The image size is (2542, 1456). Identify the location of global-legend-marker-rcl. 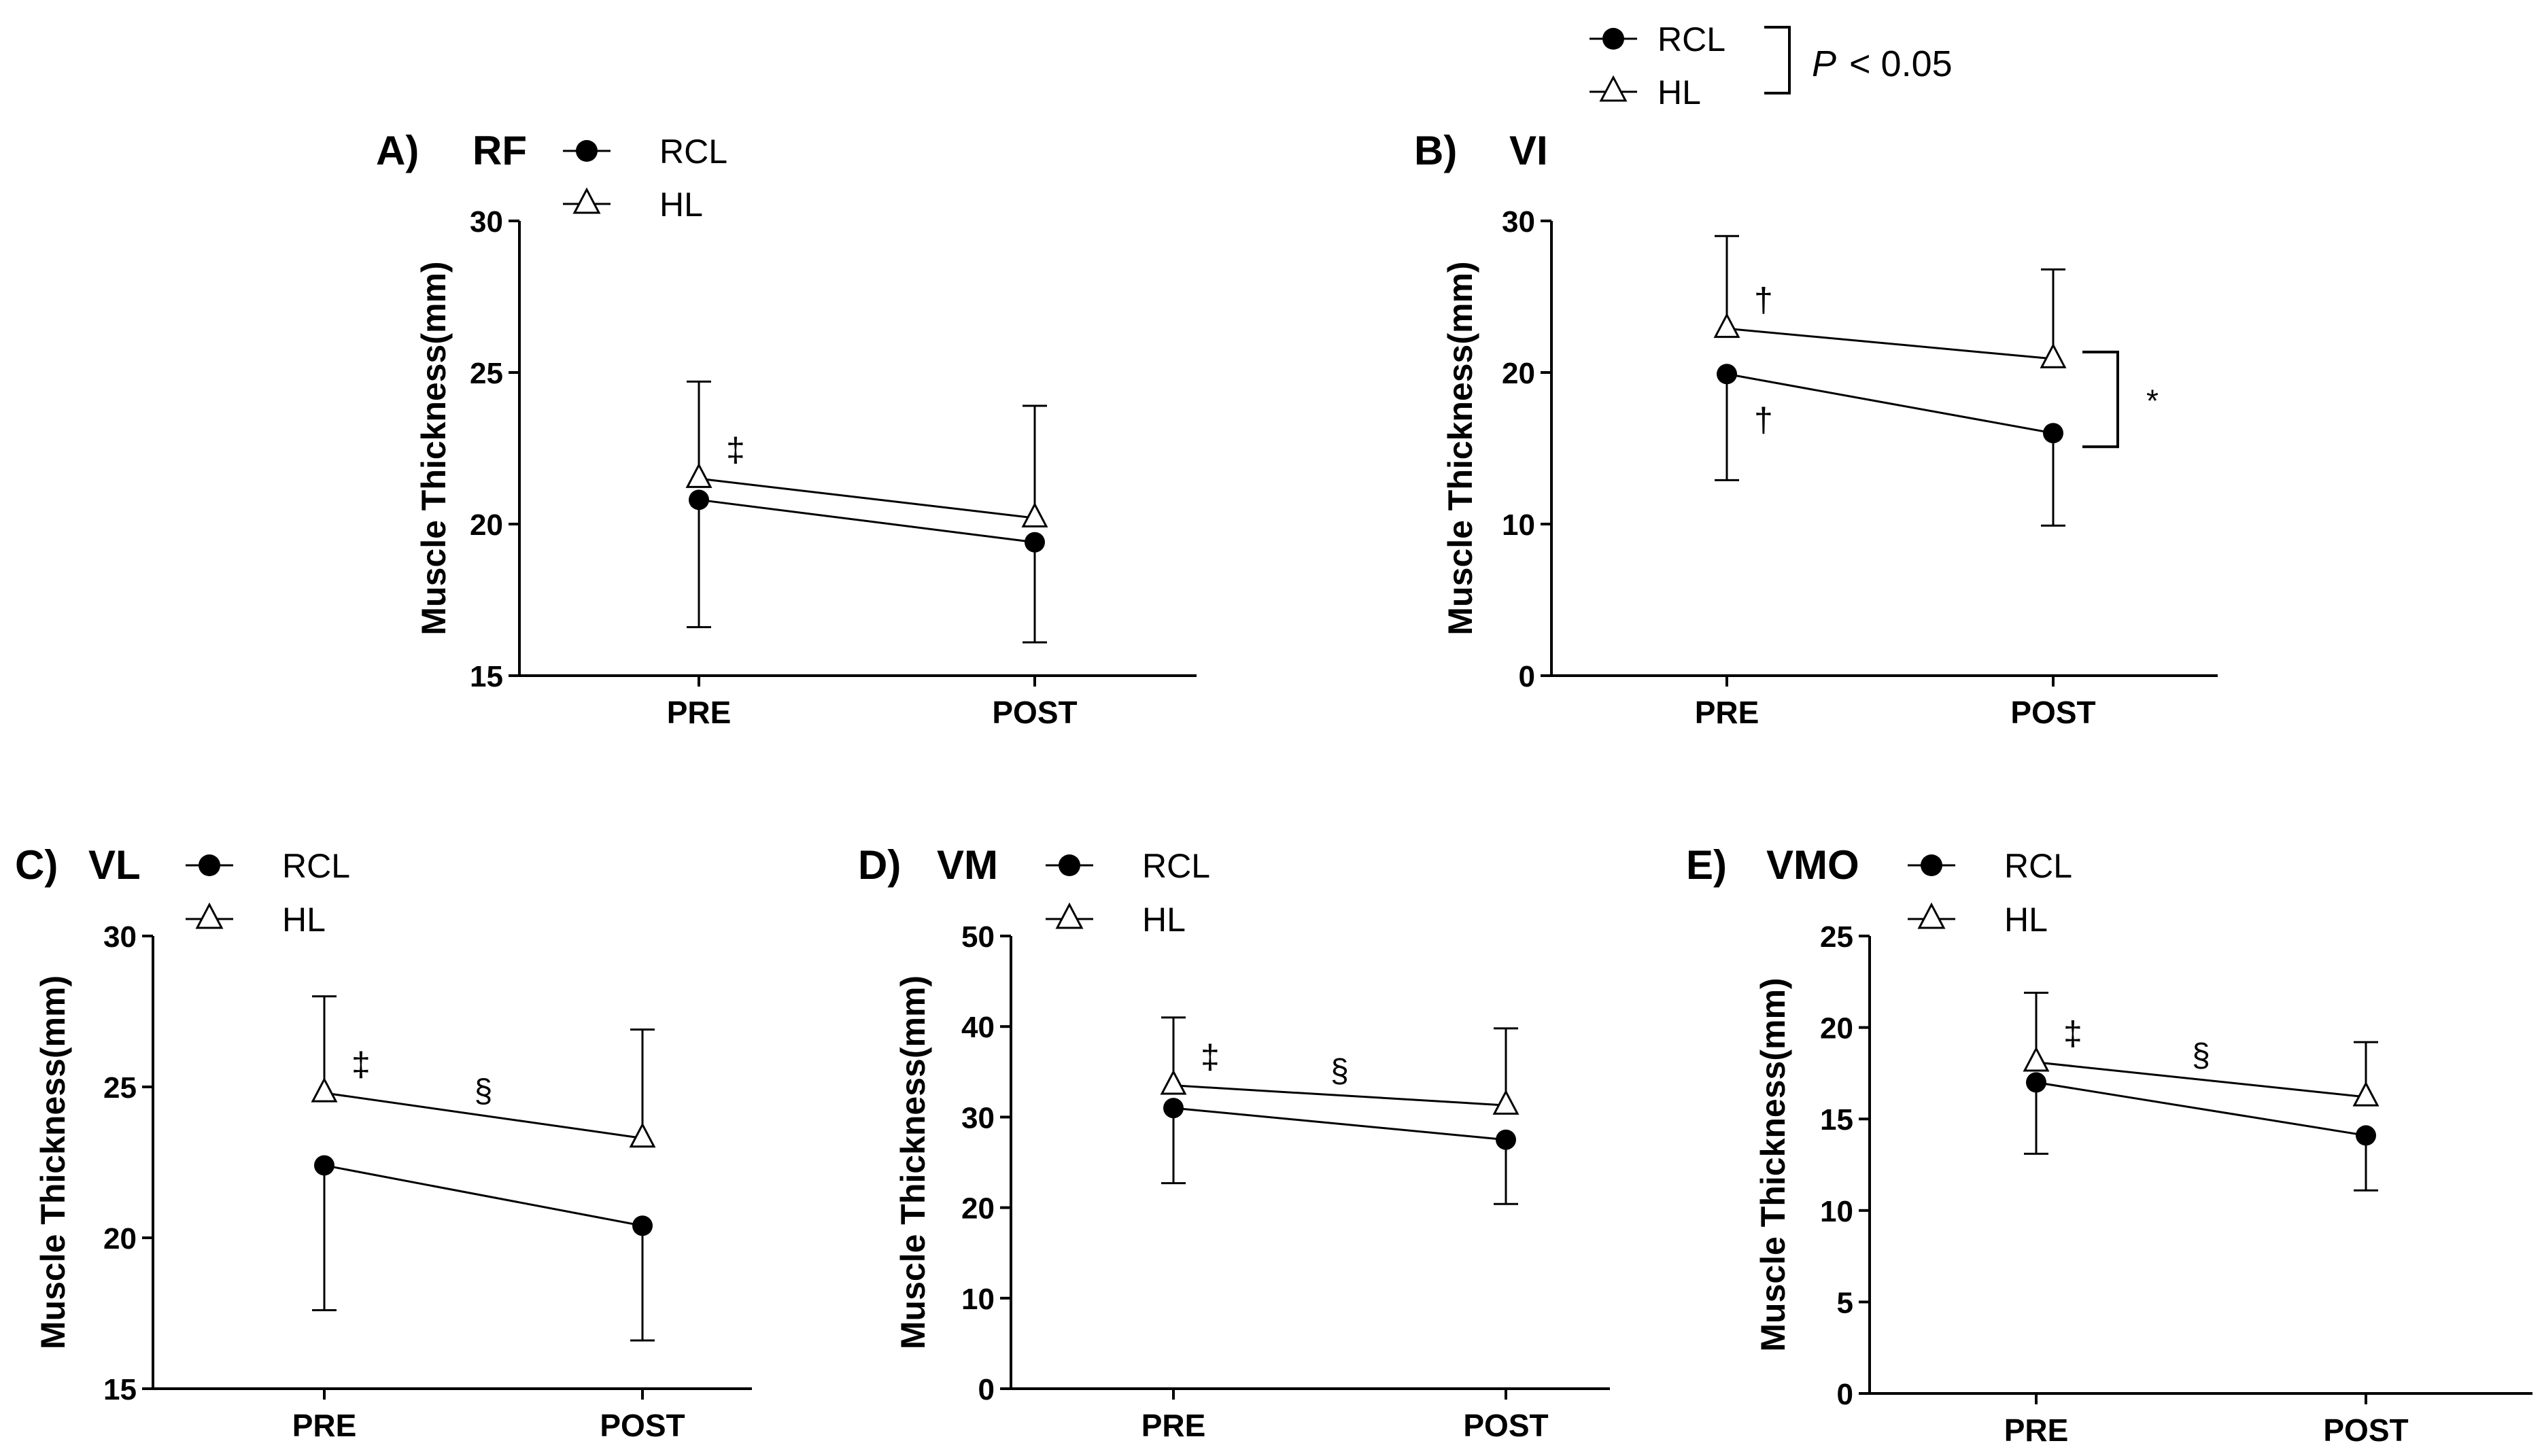
(1613, 39).